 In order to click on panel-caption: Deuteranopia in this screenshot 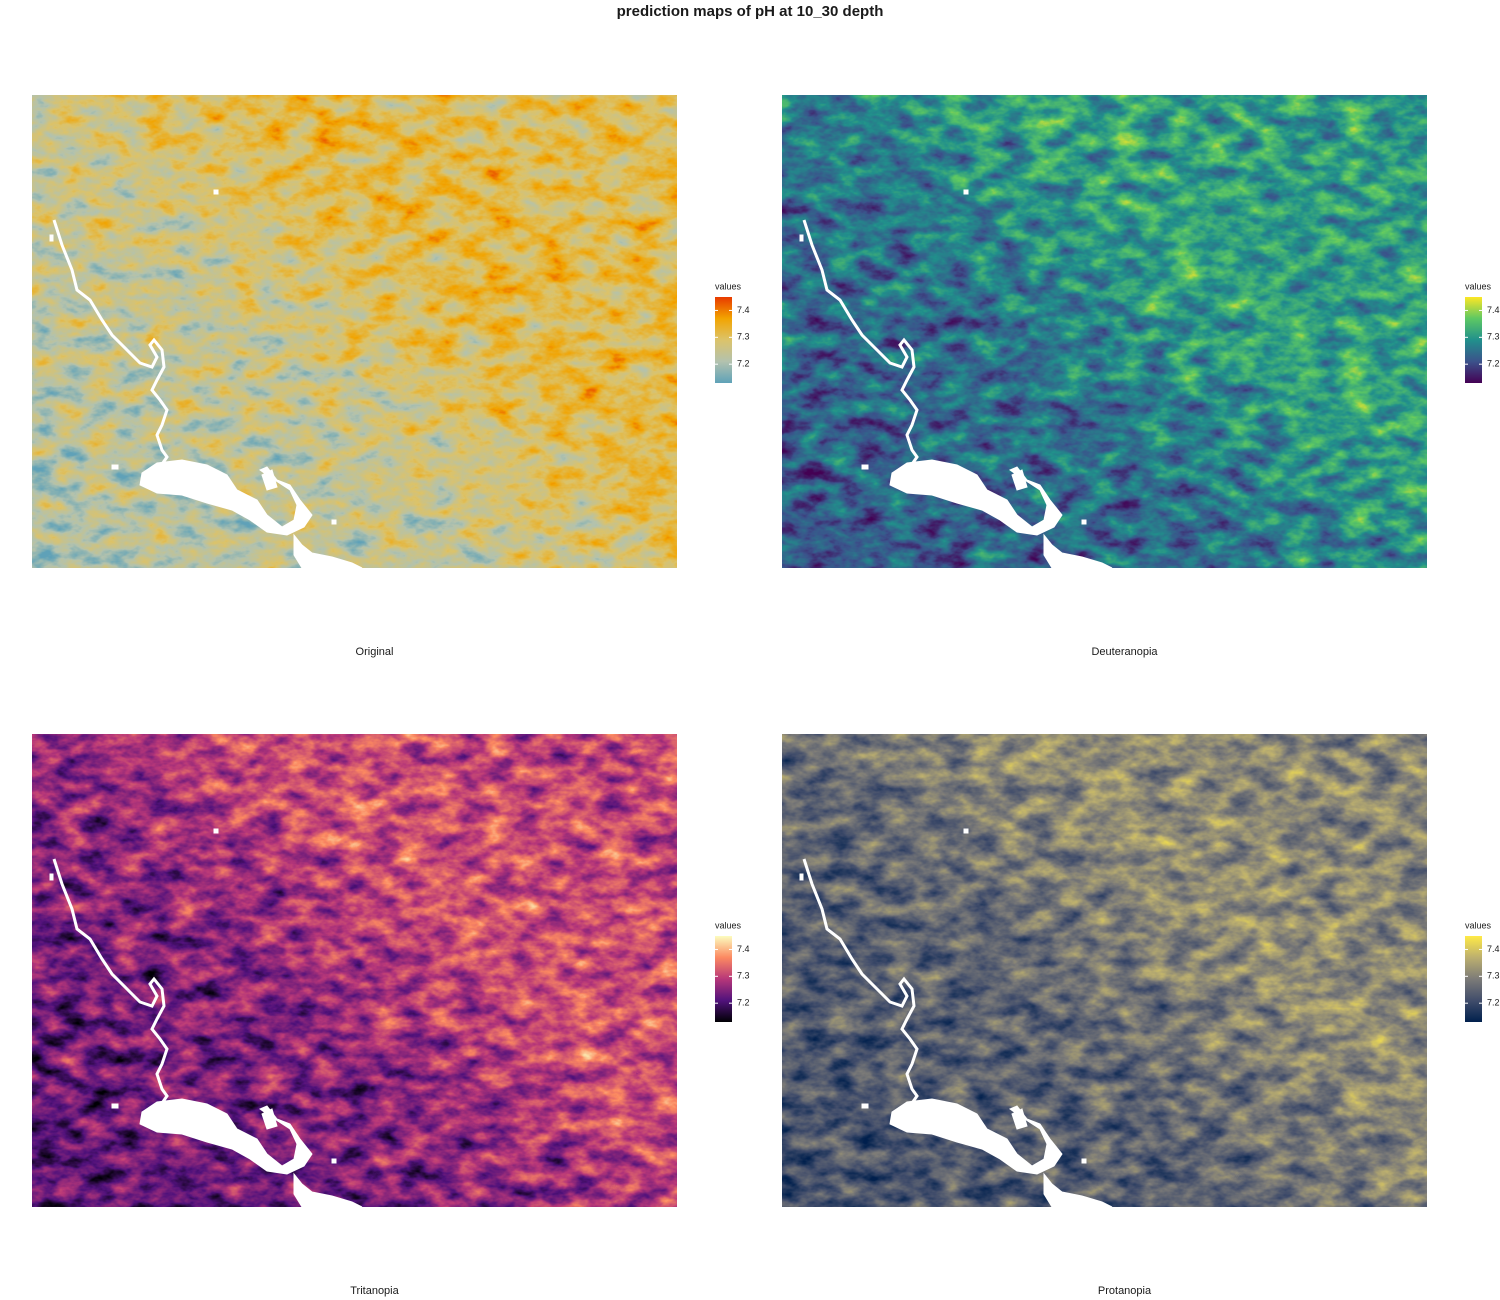, I will do `click(1124, 652)`.